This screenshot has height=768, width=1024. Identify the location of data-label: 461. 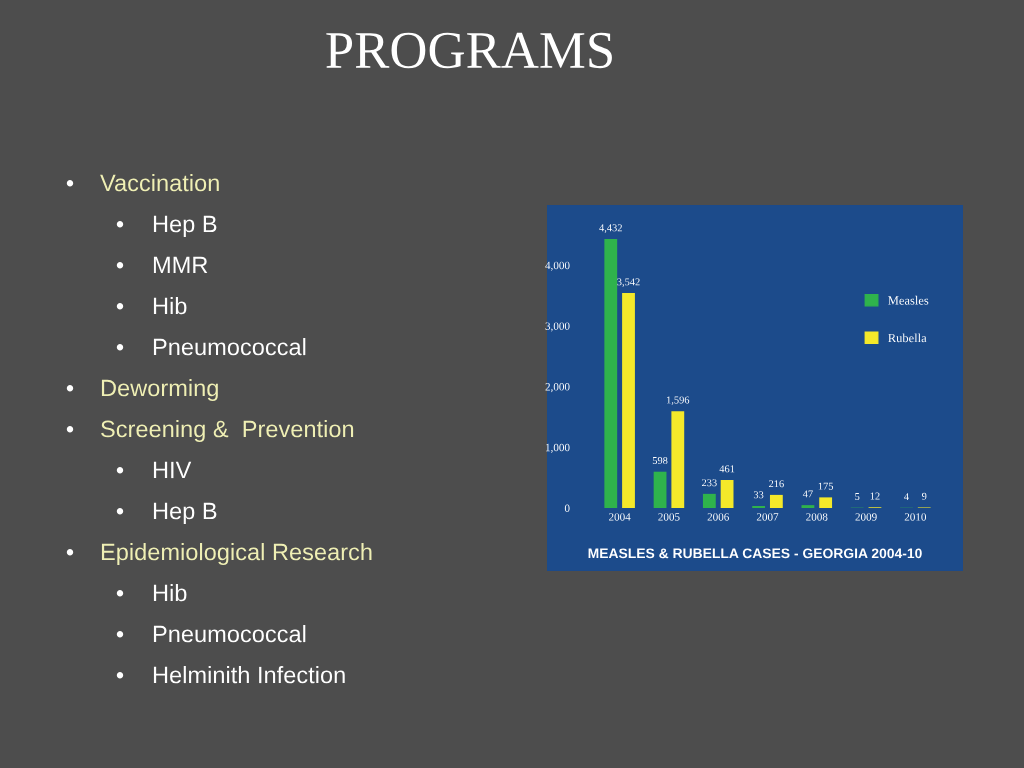
(727, 469).